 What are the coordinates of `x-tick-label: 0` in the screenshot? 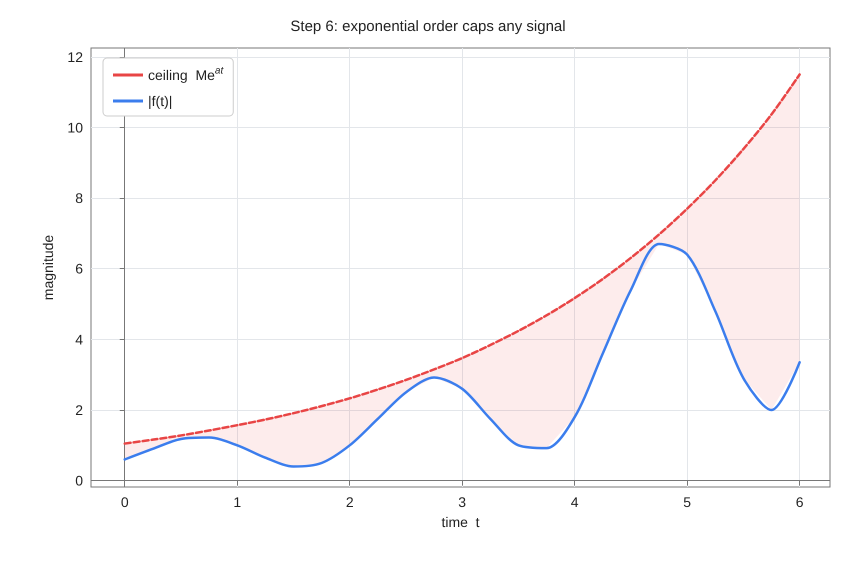 It's located at (124, 502).